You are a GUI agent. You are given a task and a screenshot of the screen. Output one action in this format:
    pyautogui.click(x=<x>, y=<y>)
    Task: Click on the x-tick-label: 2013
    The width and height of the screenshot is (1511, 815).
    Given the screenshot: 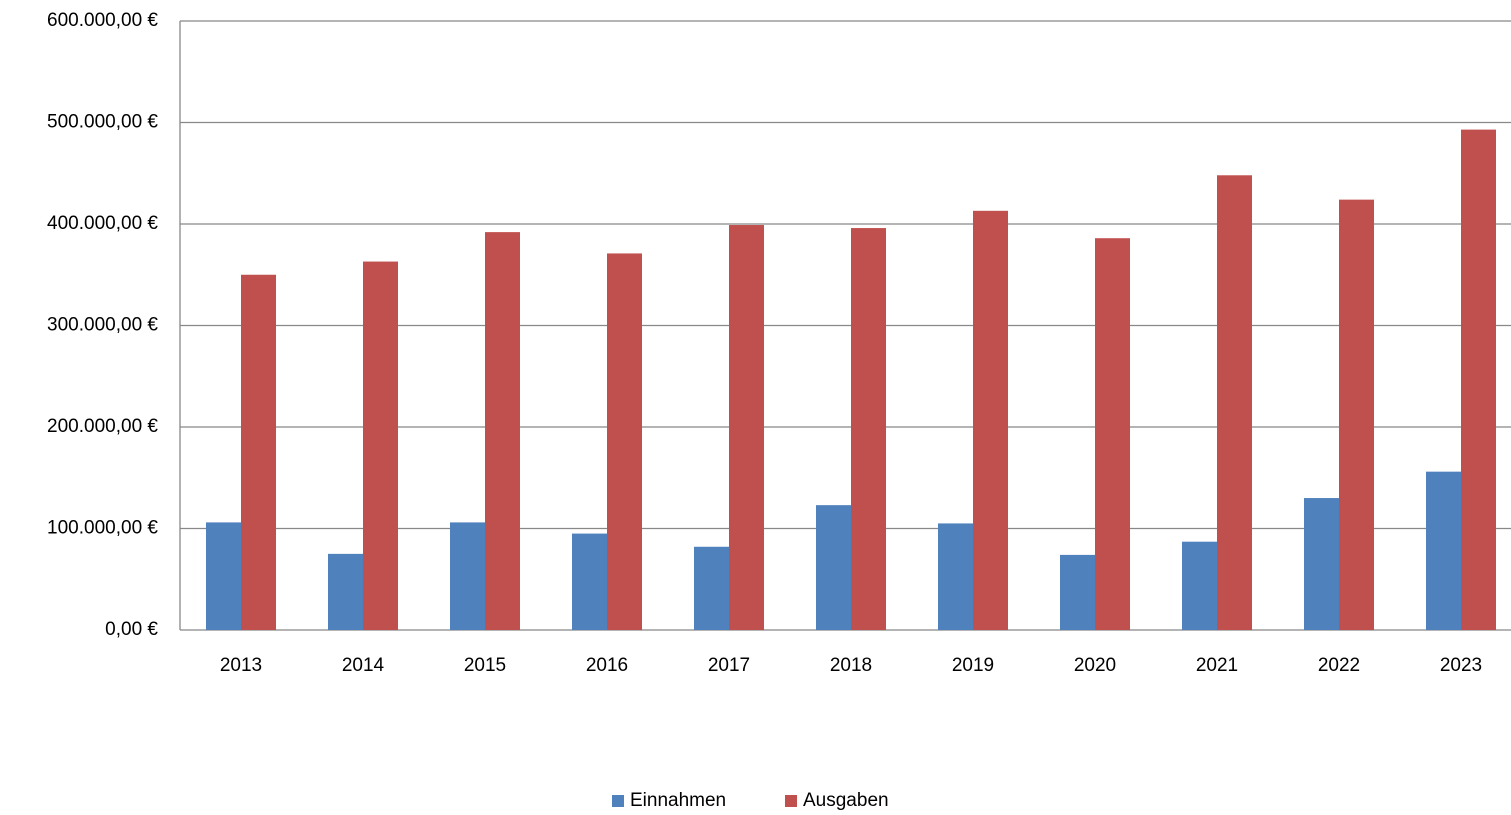 What is the action you would take?
    pyautogui.click(x=241, y=665)
    